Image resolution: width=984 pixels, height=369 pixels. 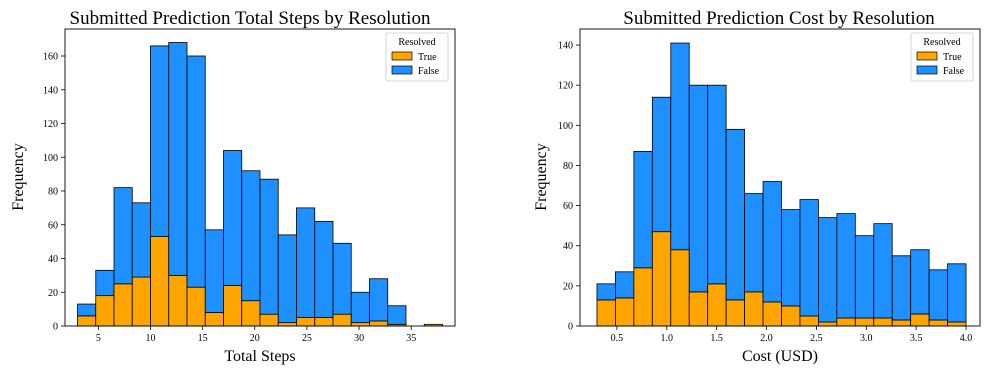 What do you see at coordinates (779, 18) in the screenshot?
I see `chart-title: Submitted Prediction Cost by Resolution` at bounding box center [779, 18].